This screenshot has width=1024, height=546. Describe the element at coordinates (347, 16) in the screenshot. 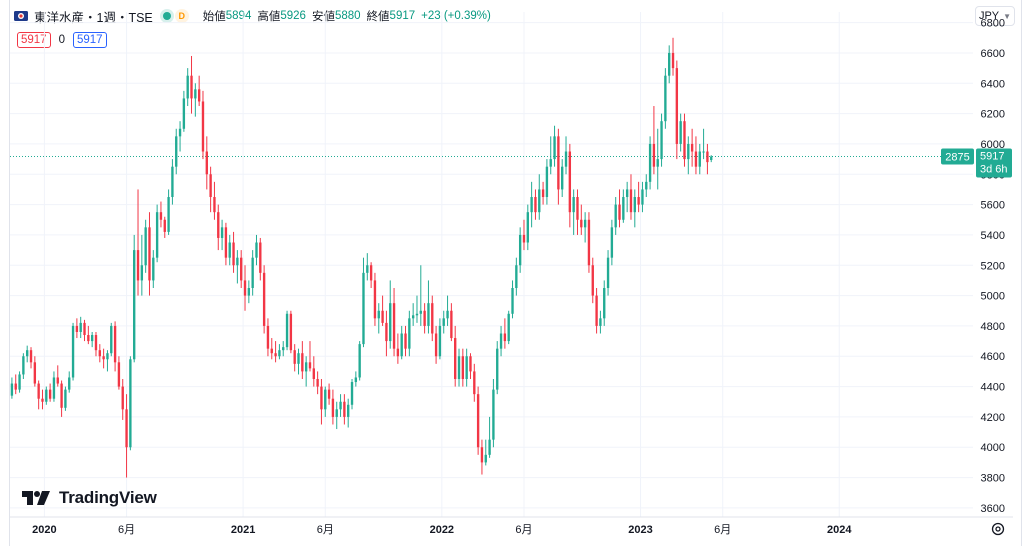

I see `low-value: 5880` at that location.